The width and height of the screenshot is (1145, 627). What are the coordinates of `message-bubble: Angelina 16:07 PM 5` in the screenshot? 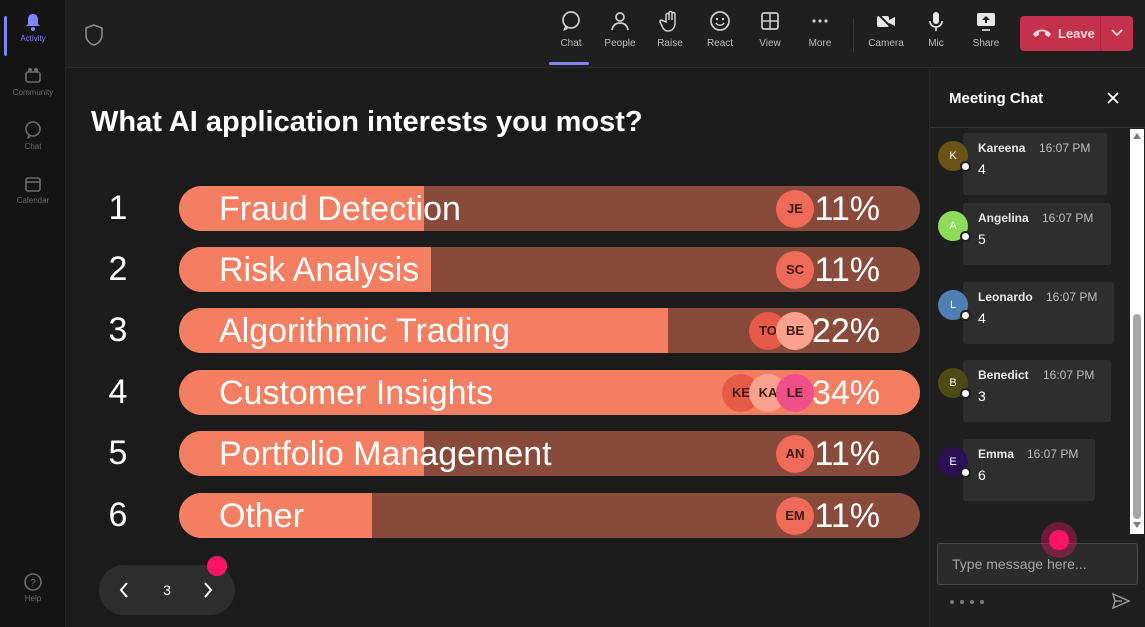 It's located at (1037, 234).